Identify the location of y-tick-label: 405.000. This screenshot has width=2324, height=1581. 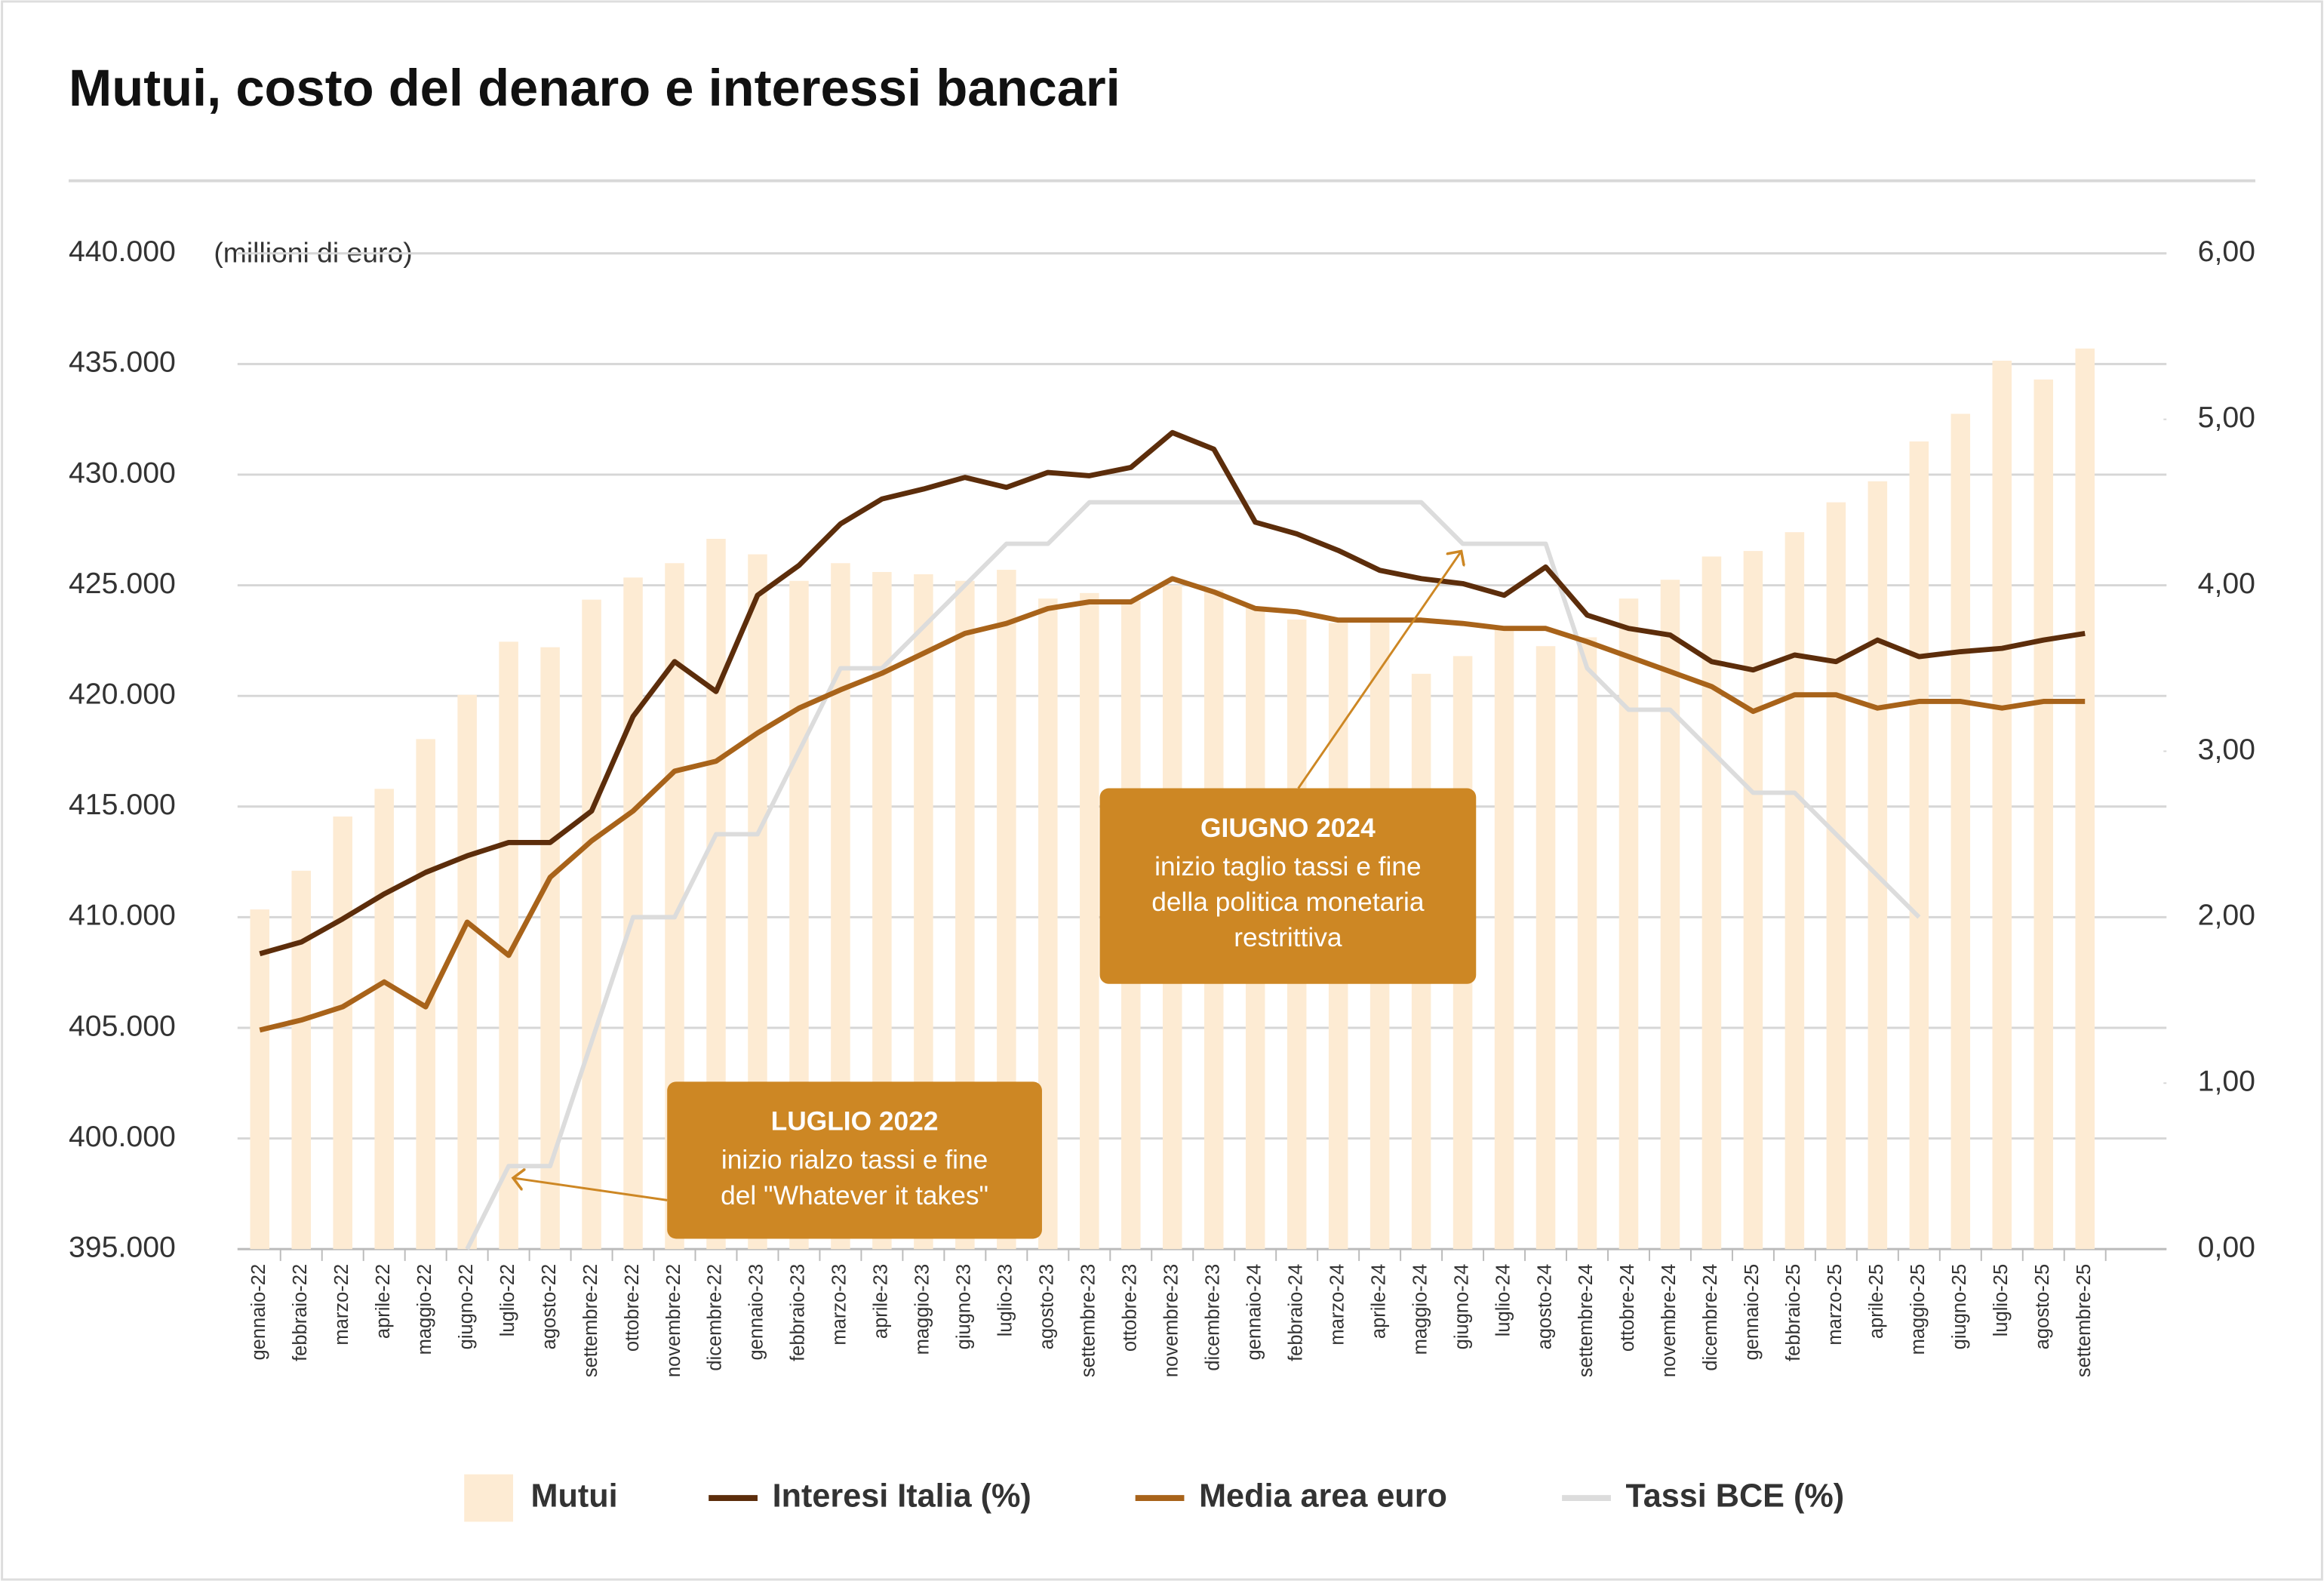
(123, 1025).